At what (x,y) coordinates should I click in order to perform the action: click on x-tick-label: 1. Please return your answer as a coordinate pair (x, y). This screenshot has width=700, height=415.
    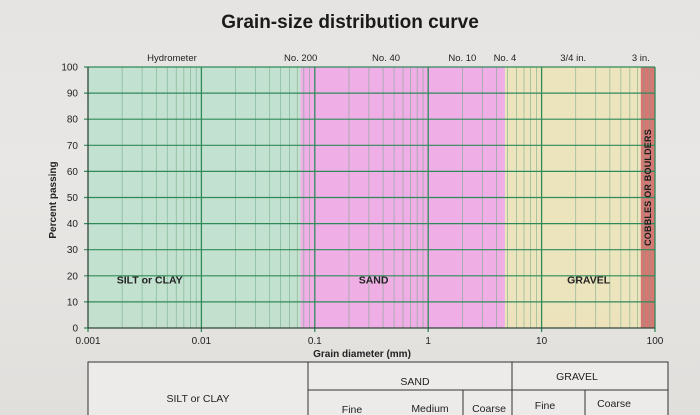
    Looking at the image, I should click on (428, 341).